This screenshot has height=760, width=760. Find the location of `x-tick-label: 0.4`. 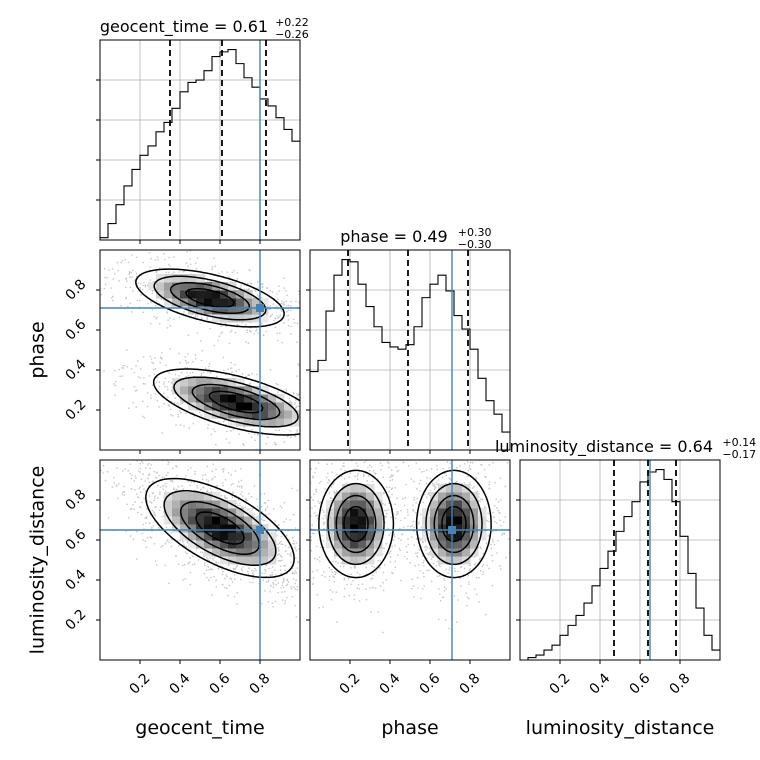

x-tick-label: 0.4 is located at coordinates (599, 683).